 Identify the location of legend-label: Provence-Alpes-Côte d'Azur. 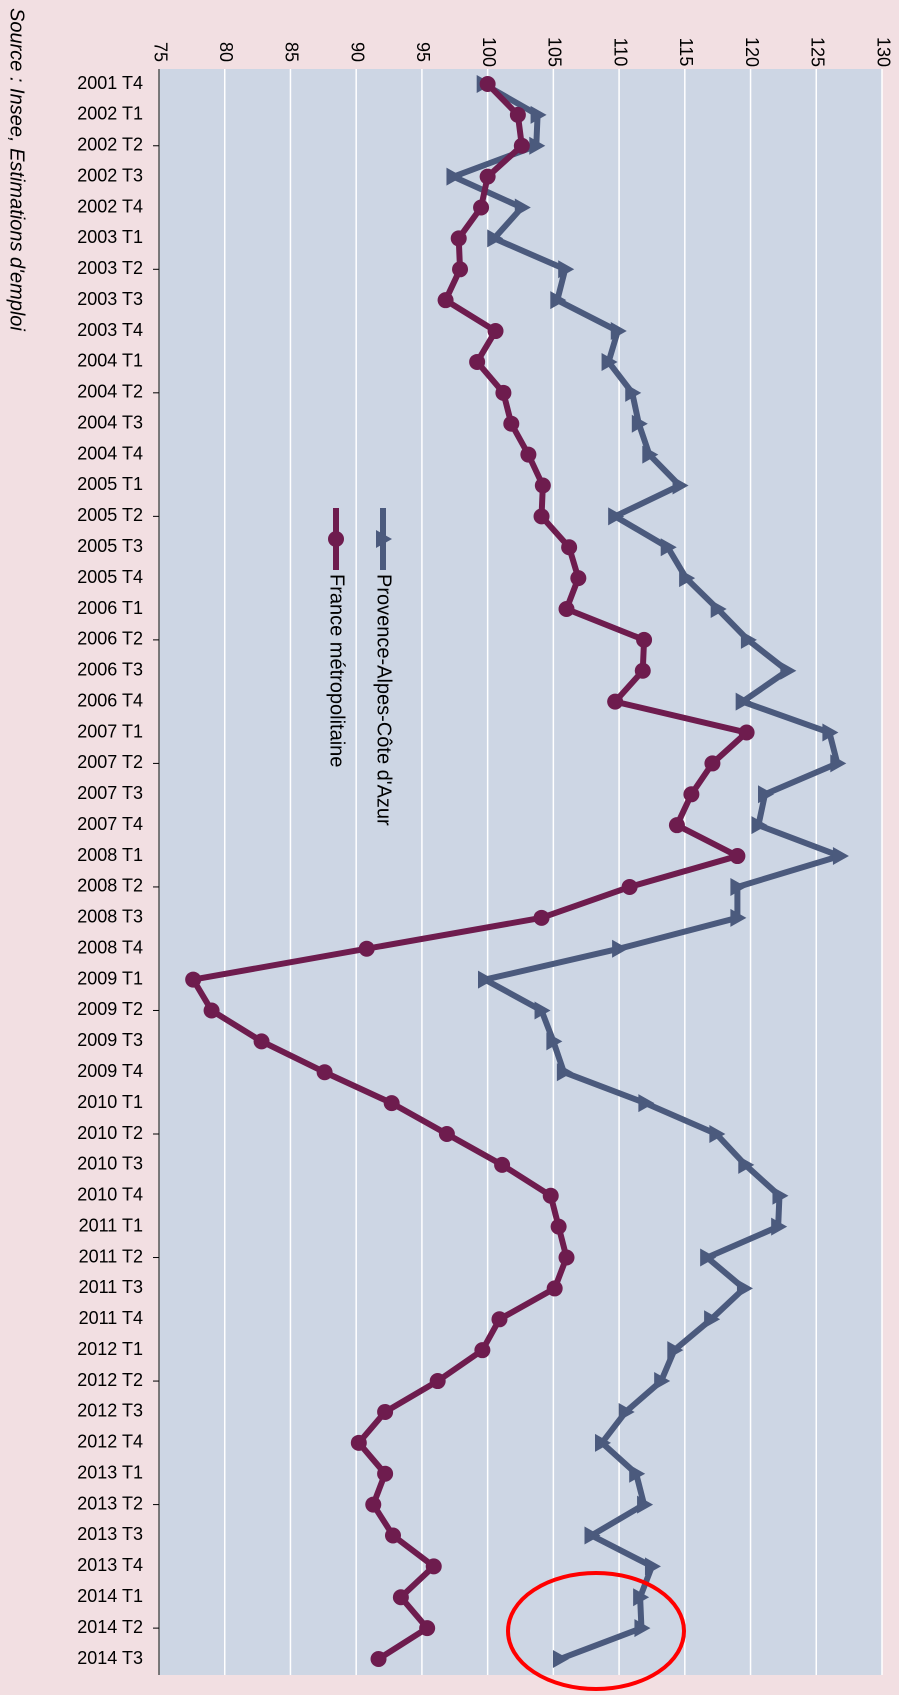
(384, 700).